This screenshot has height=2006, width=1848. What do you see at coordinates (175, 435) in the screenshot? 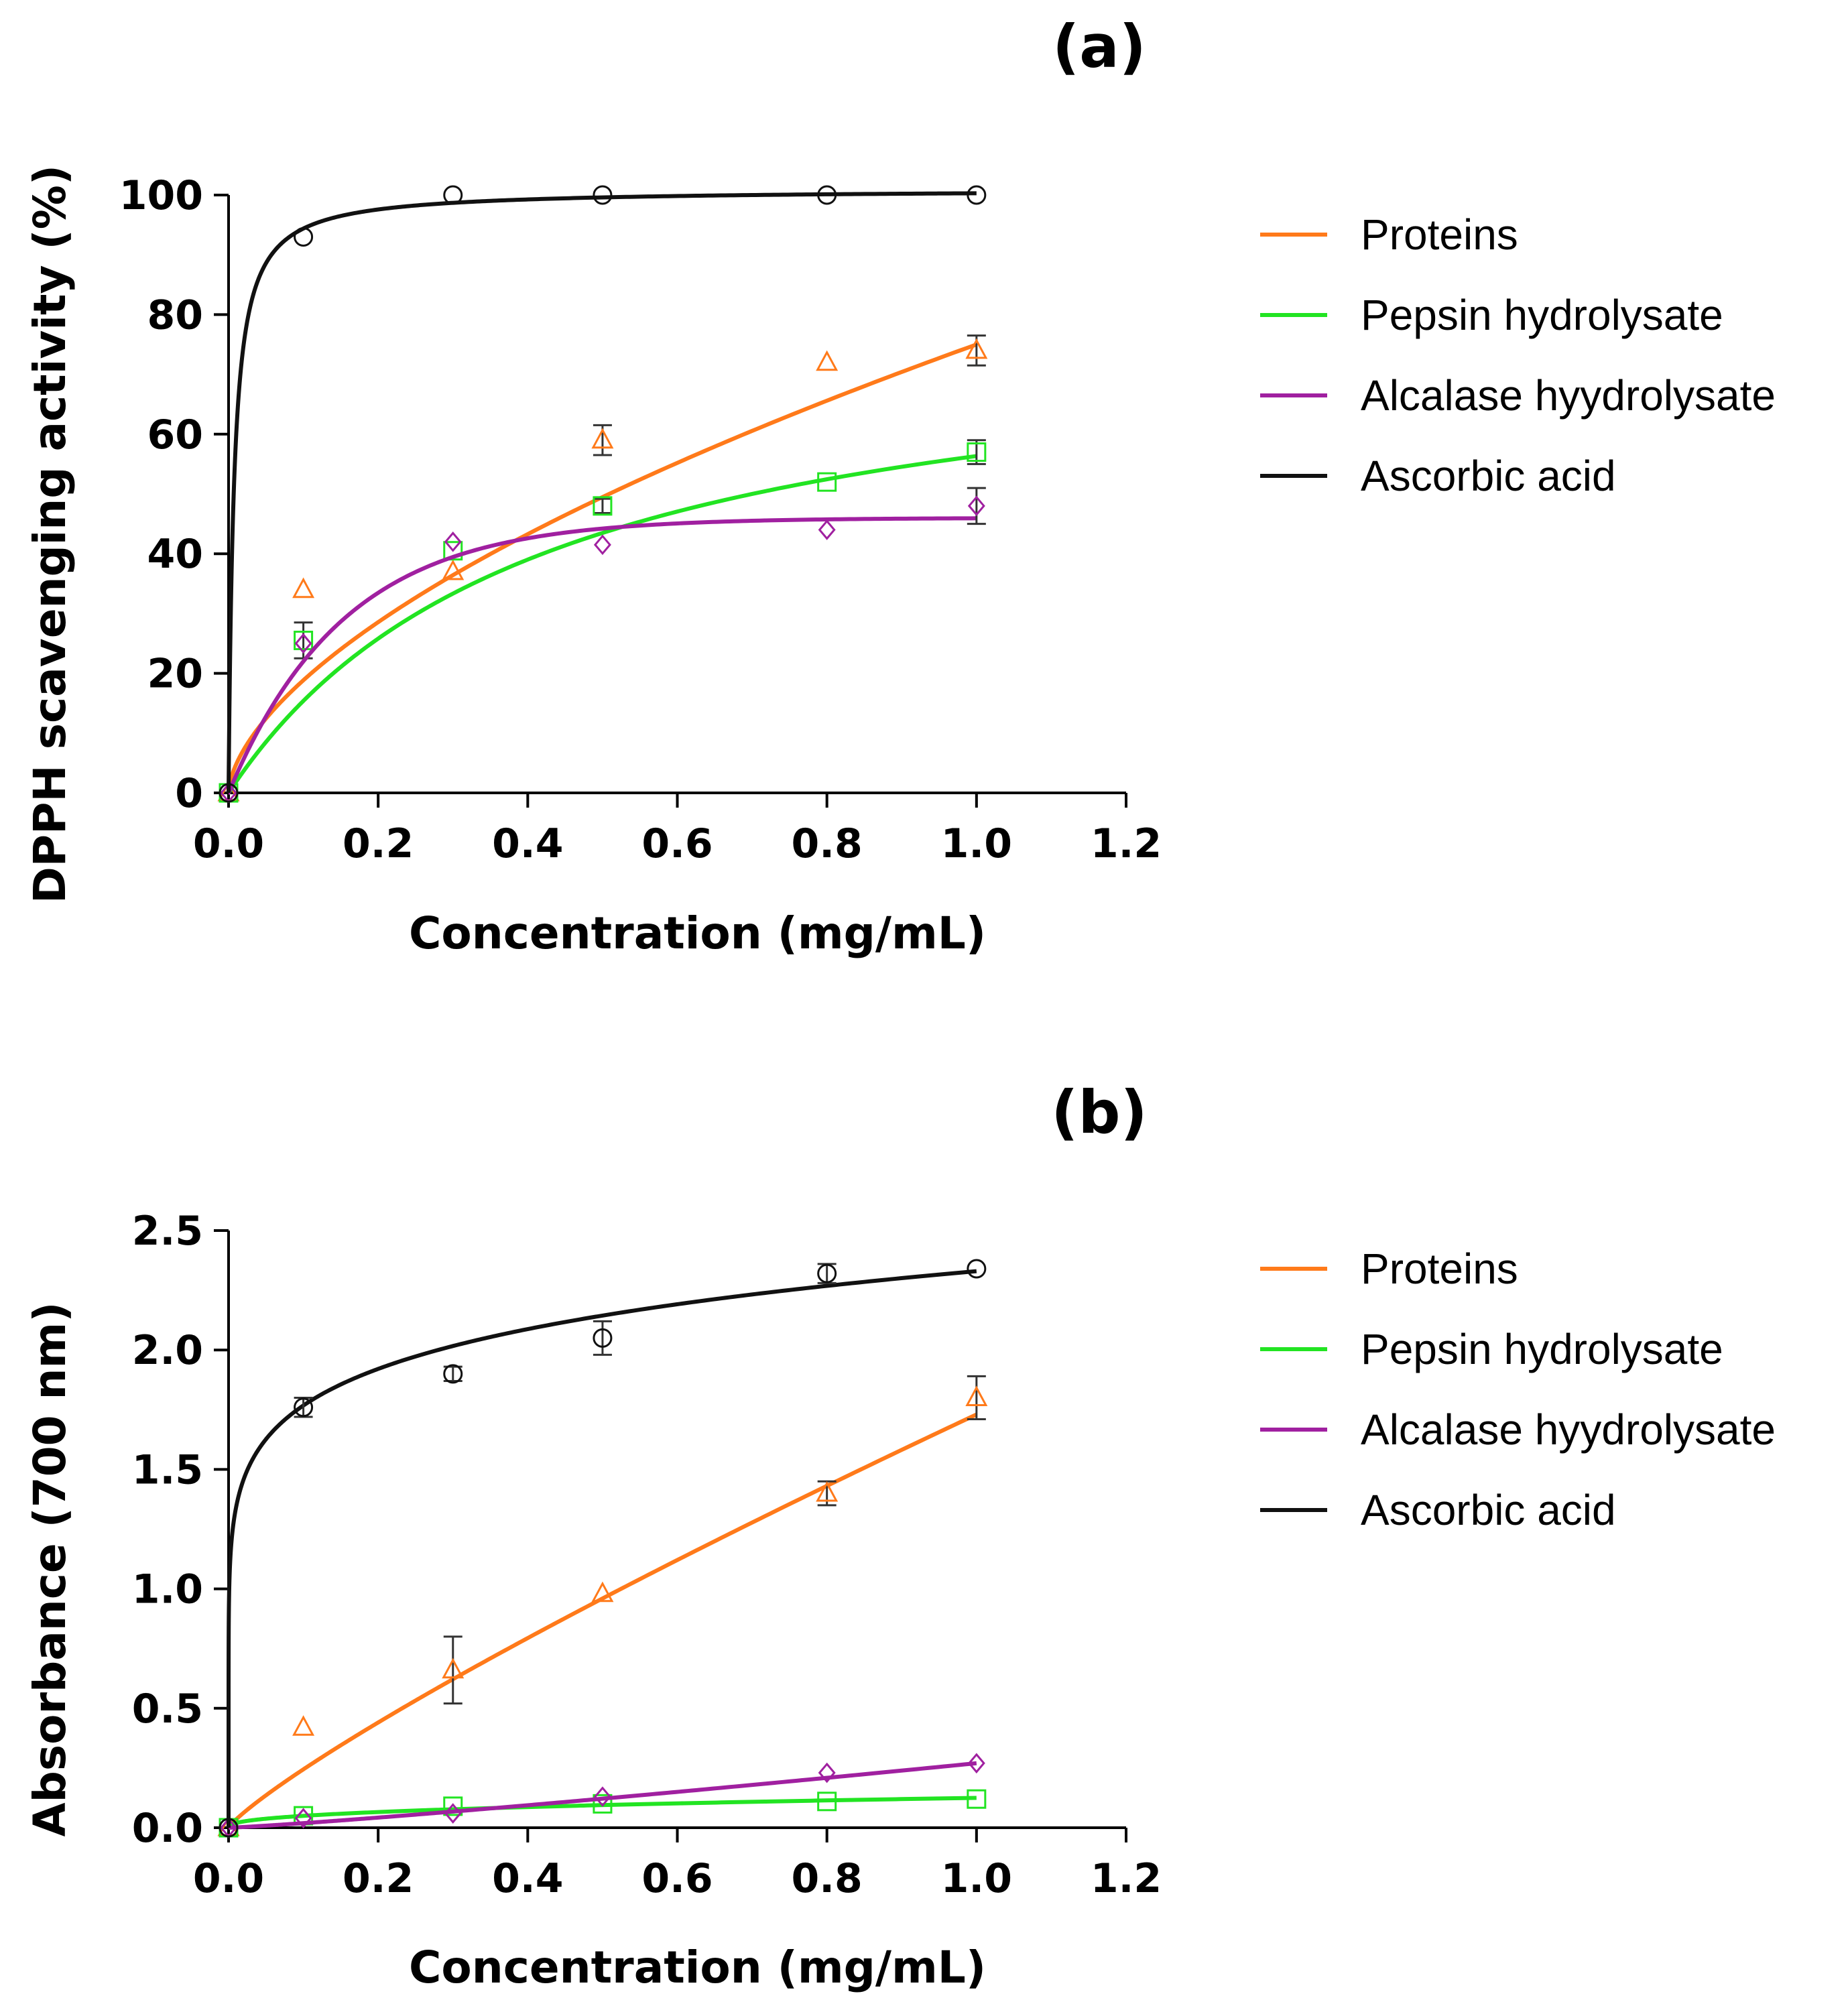
I see `y-tick-label: 60` at bounding box center [175, 435].